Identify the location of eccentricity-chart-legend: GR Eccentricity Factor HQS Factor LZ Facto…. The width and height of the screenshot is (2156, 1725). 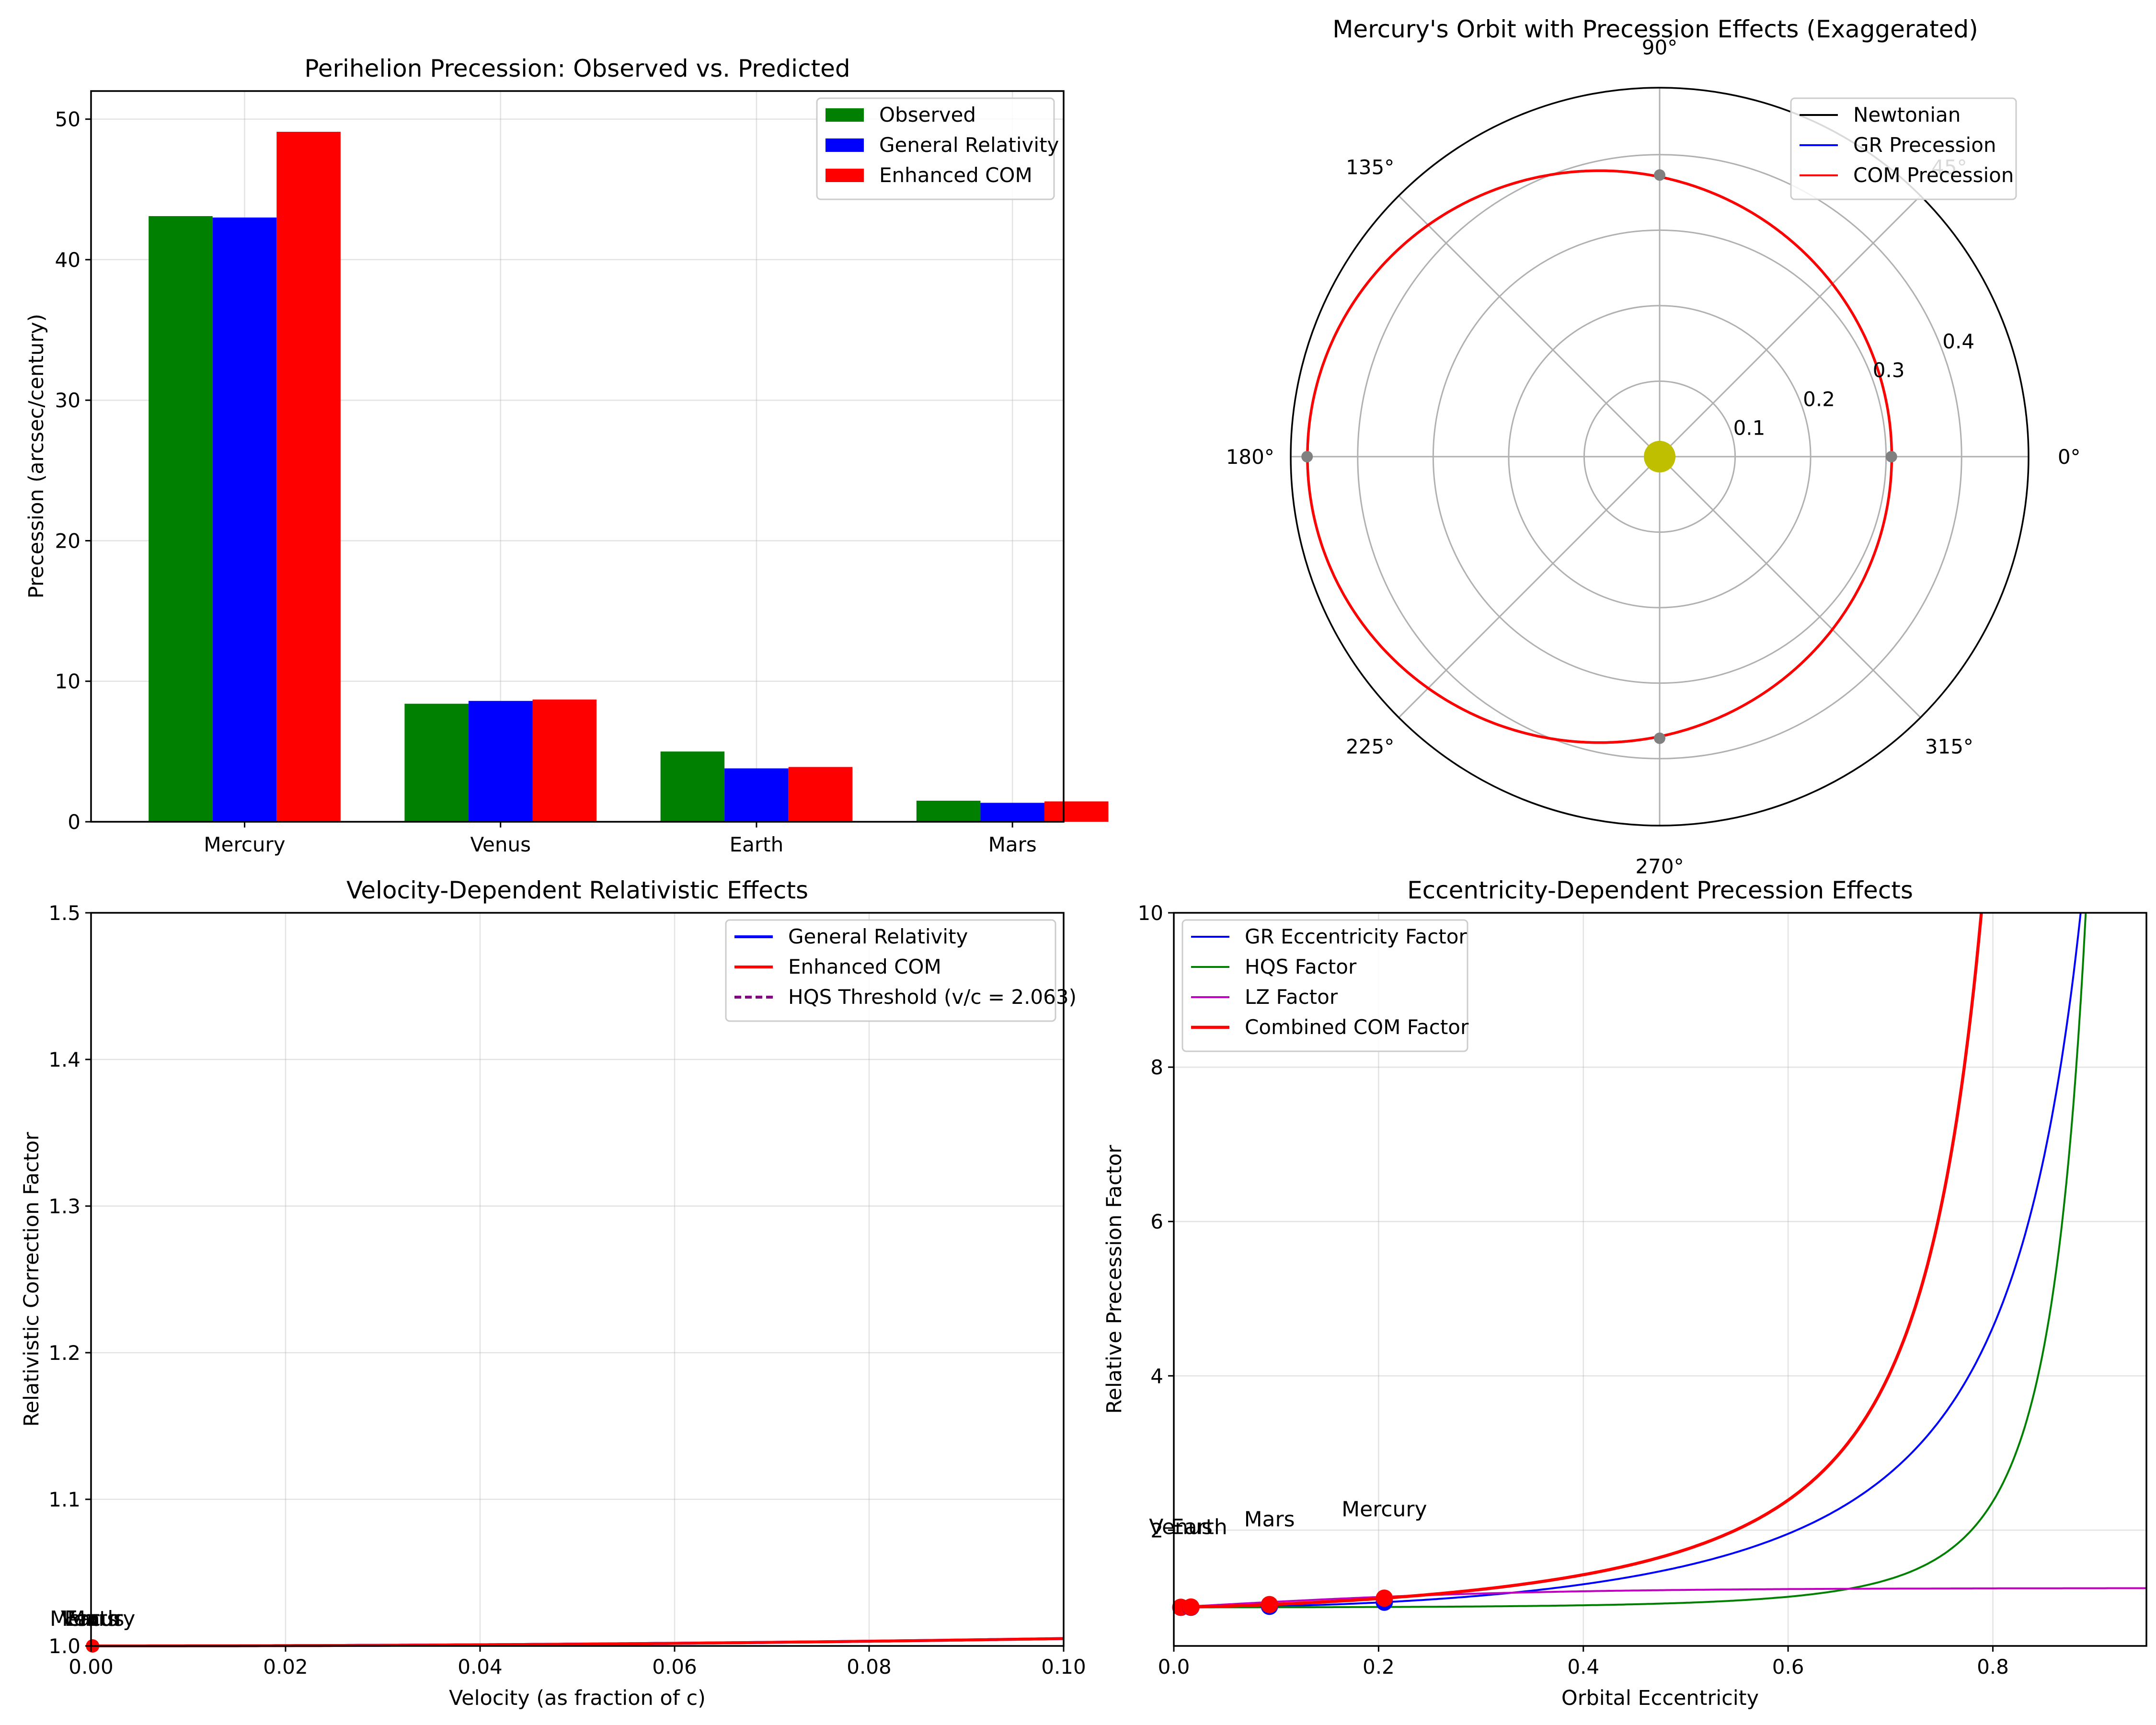
(1325, 985).